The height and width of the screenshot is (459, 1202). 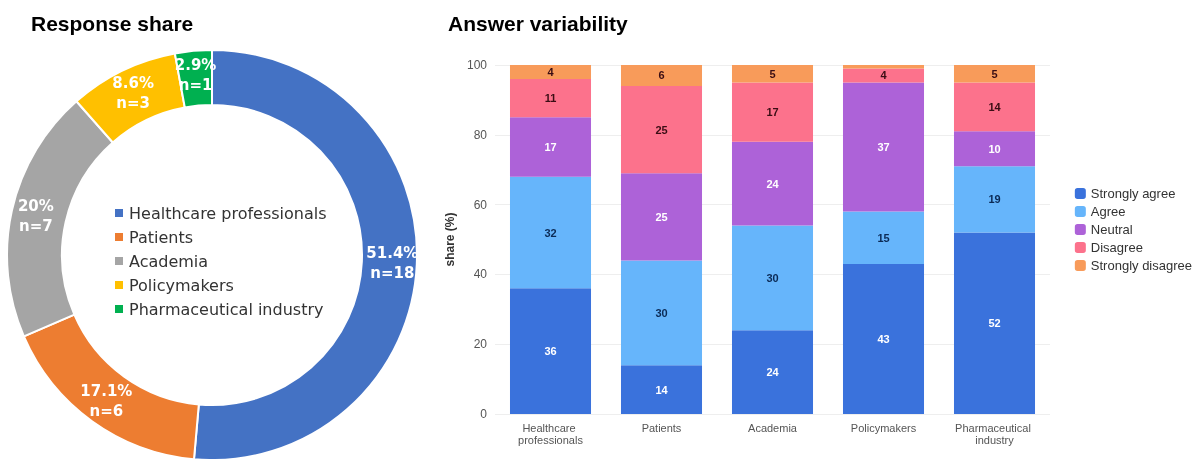 What do you see at coordinates (106, 401) in the screenshot?
I see `data-label: 17.1% n=6` at bounding box center [106, 401].